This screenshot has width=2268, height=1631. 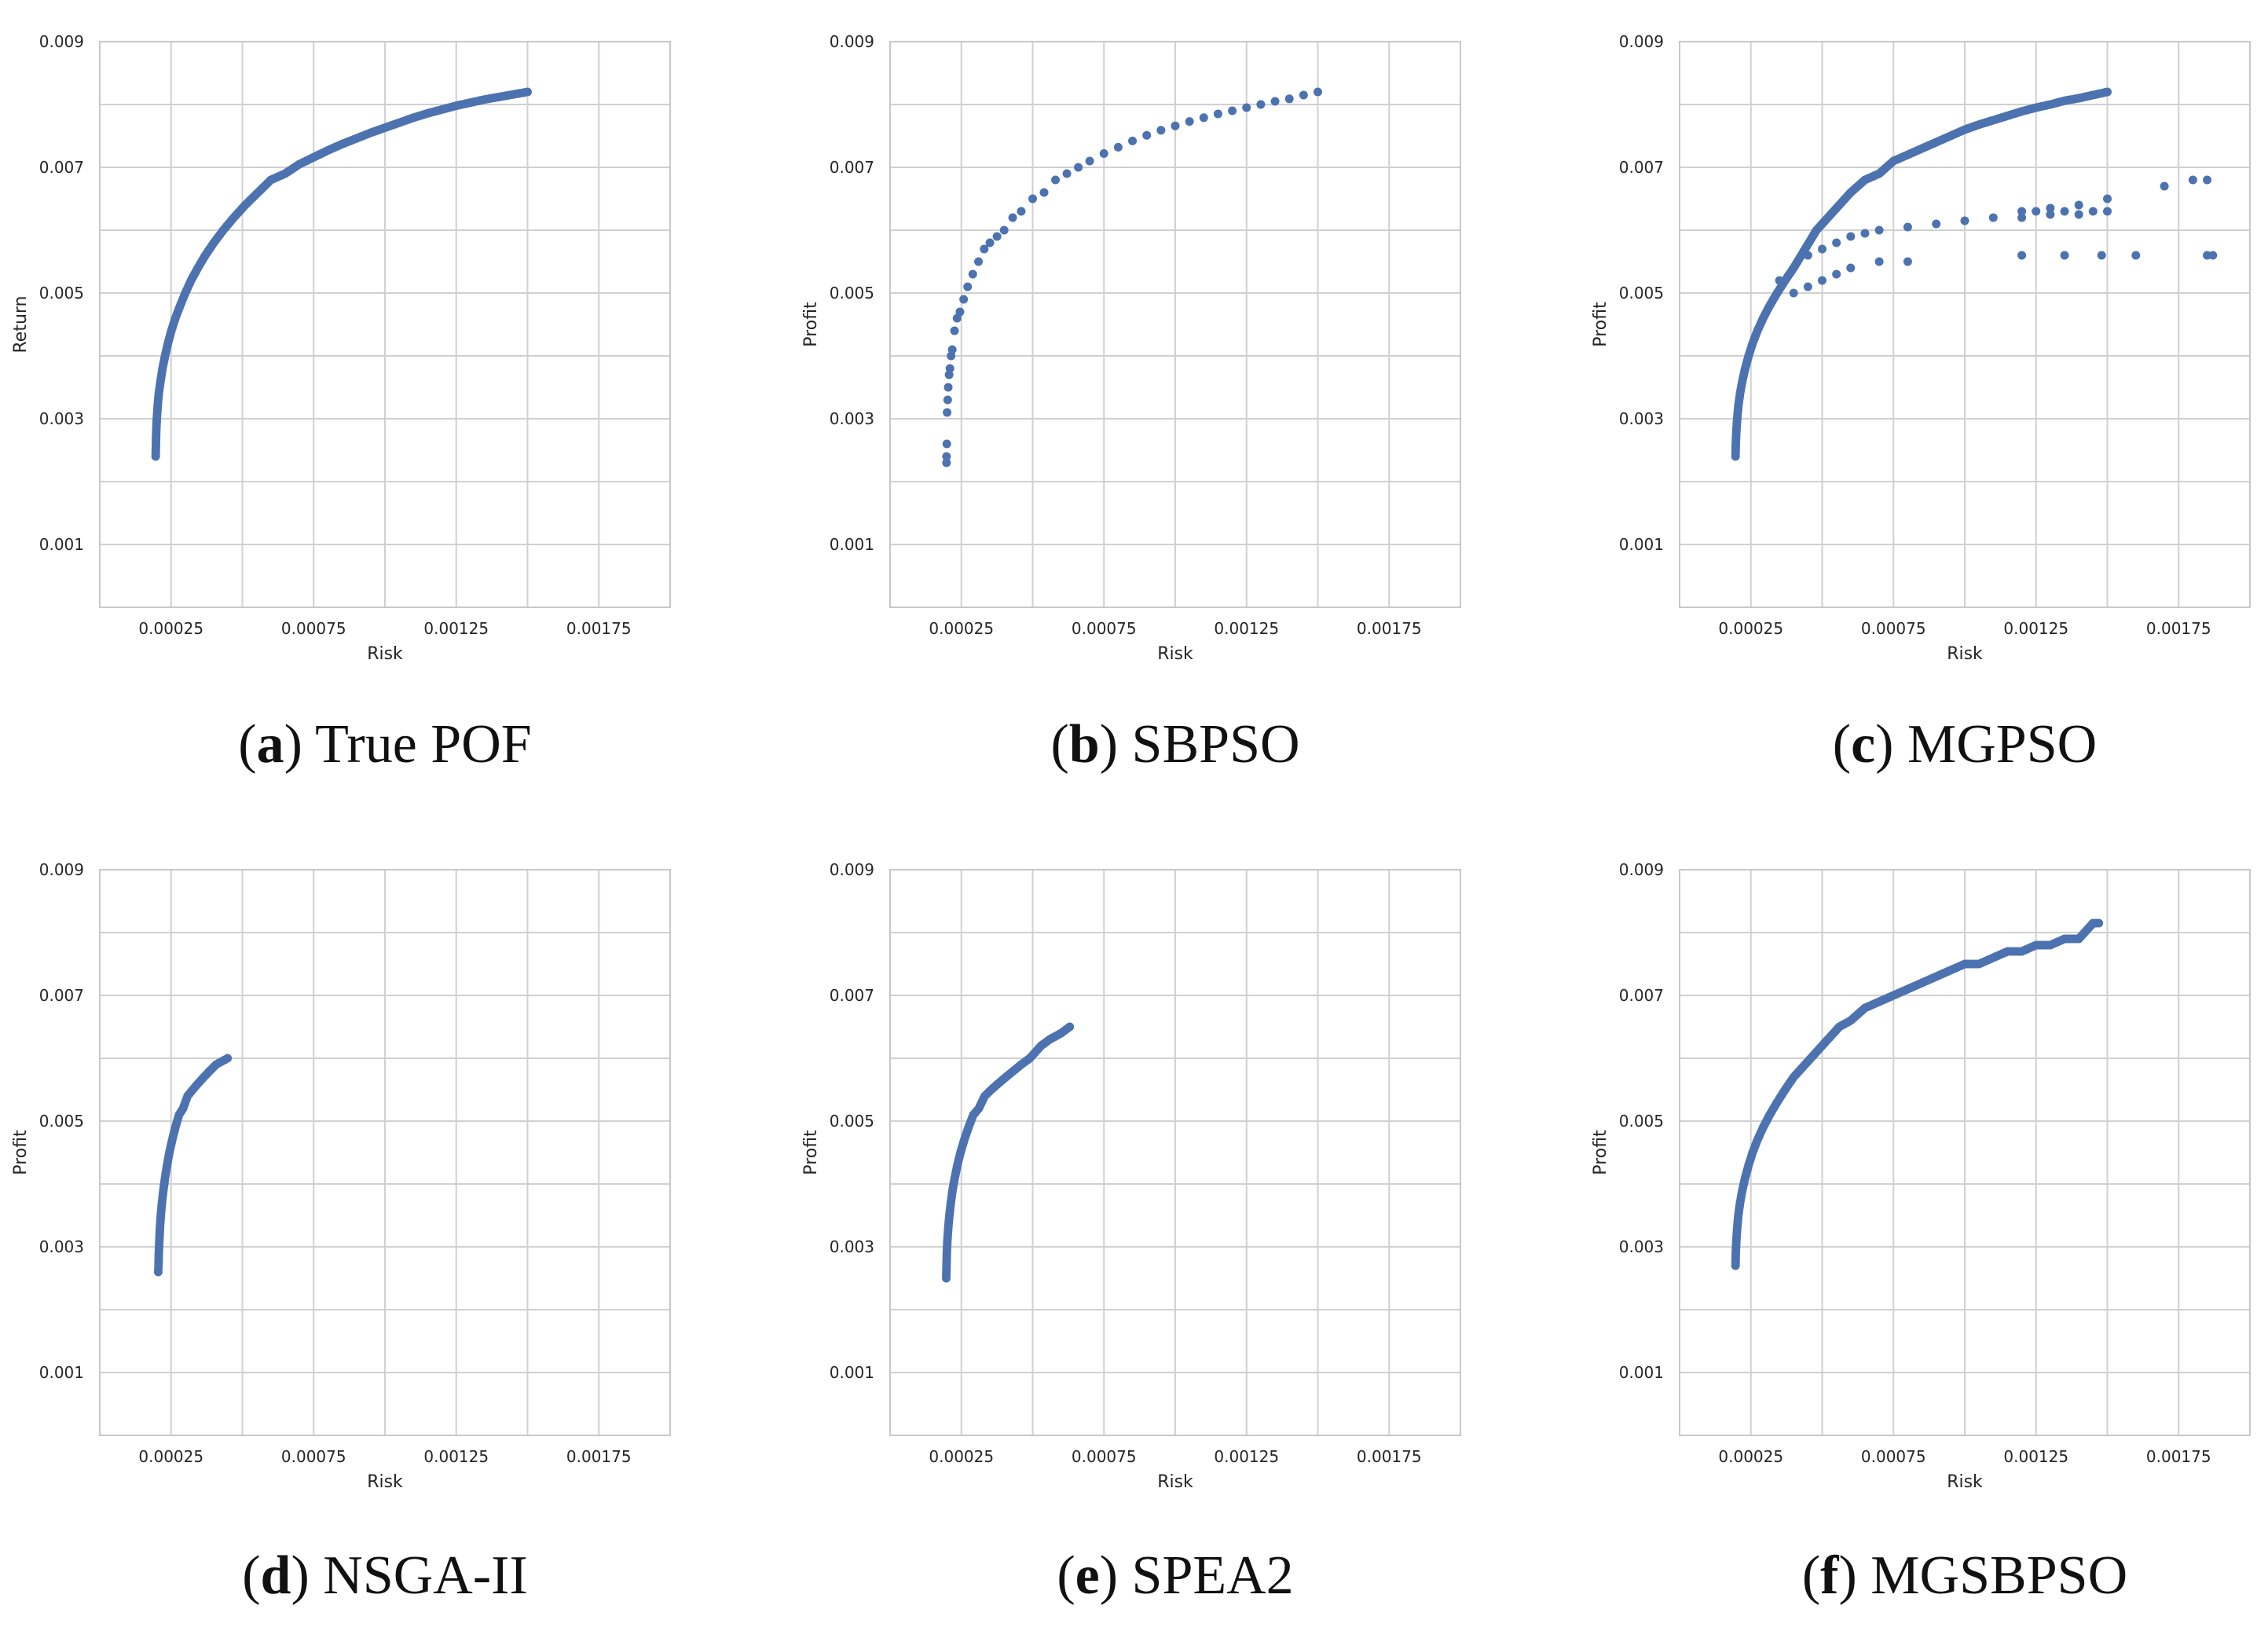 I want to click on caption-title: ) MGPSO, so click(x=1986, y=744).